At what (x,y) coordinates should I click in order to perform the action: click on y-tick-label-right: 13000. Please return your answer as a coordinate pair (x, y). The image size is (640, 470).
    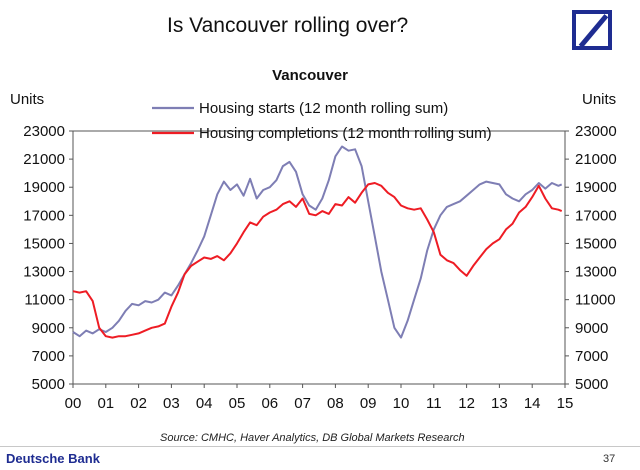
    Looking at the image, I should click on (596, 272).